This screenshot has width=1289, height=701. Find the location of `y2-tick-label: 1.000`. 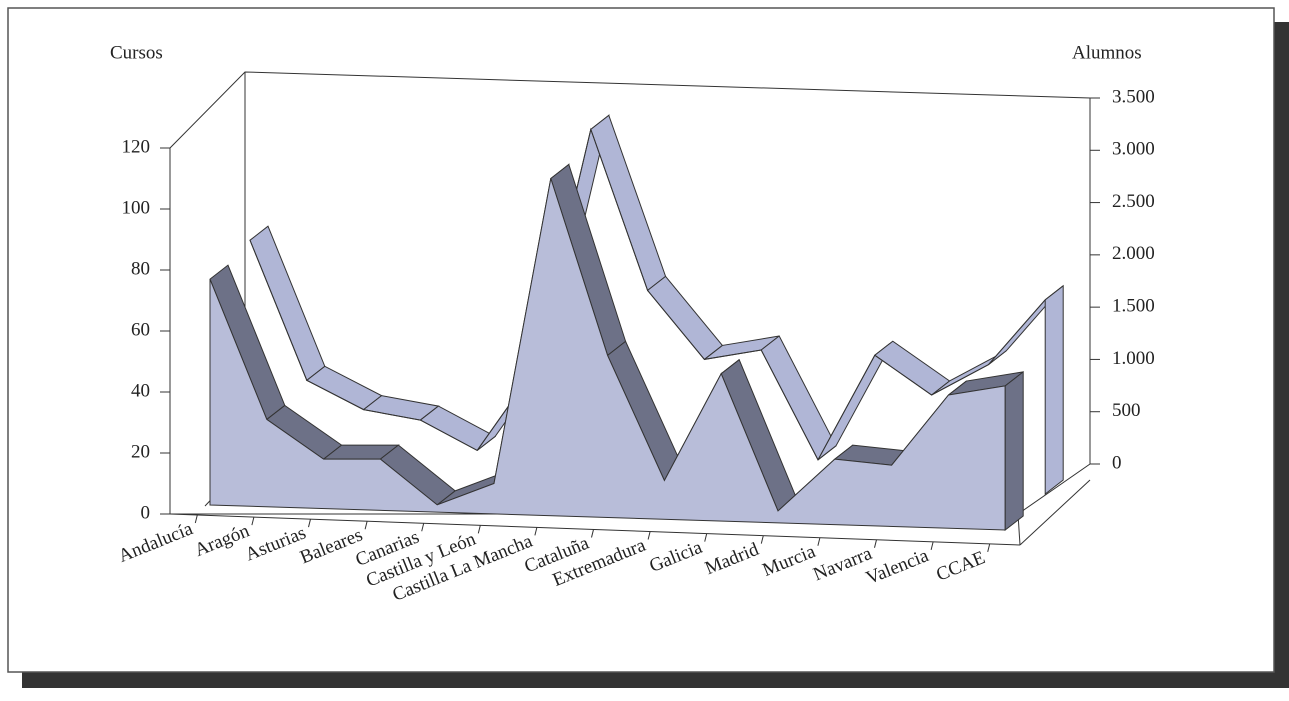

y2-tick-label: 1.000 is located at coordinates (1133, 358).